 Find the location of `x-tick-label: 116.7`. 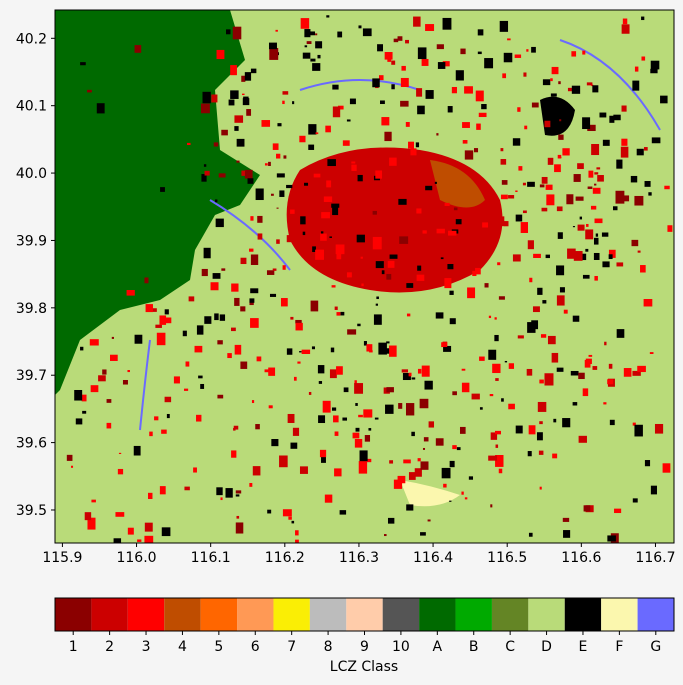

x-tick-label: 116.7 is located at coordinates (655, 558).